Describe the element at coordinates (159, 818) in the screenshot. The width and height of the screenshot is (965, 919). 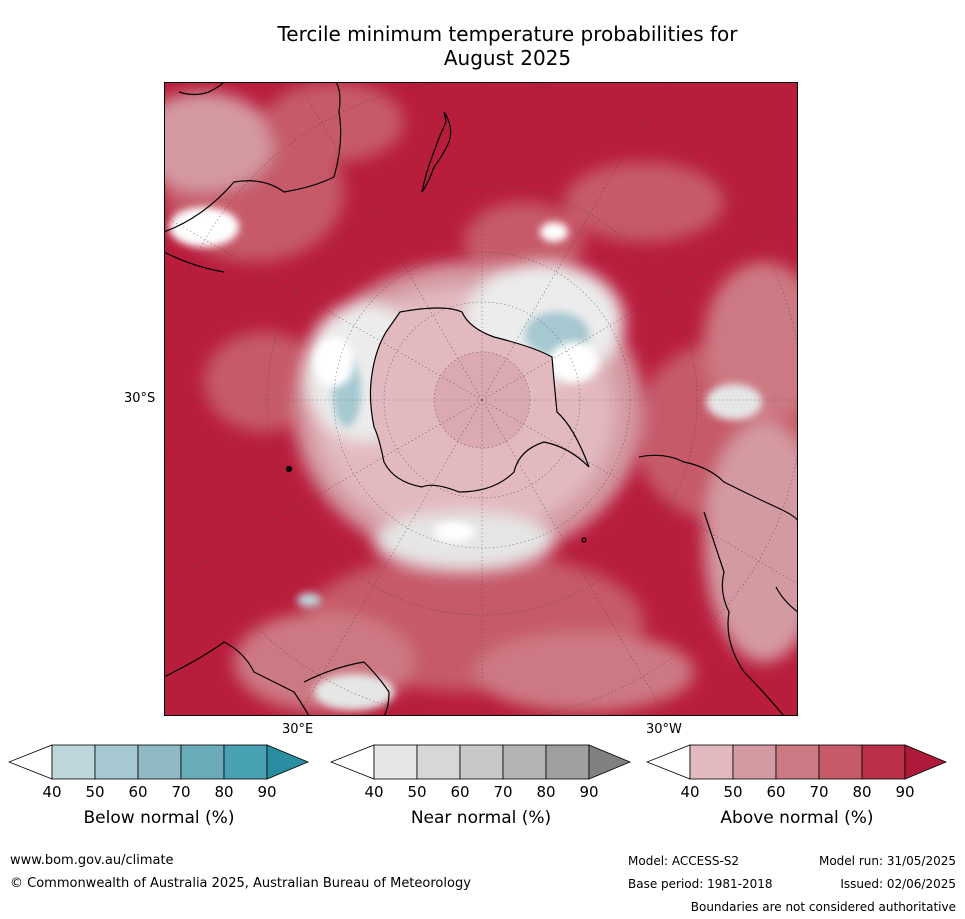
I see `below-normal-title: Below normal (%)` at that location.